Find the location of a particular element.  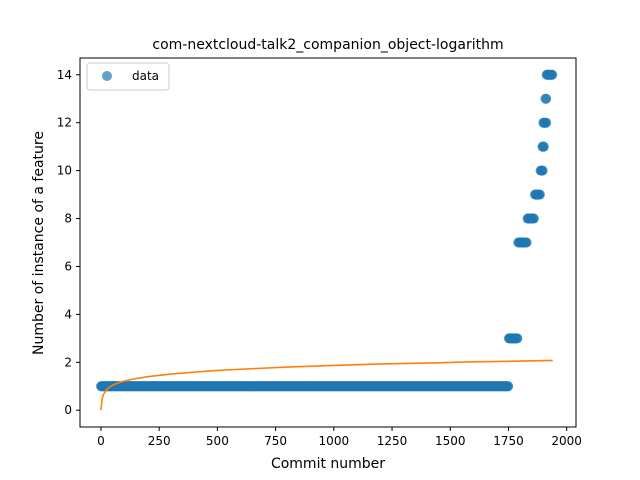

fit-line is located at coordinates (326, 385).